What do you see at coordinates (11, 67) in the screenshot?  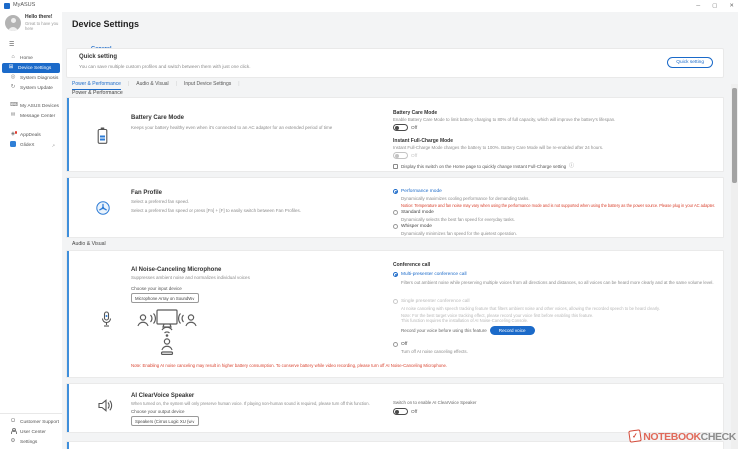 I see `device-settings-icon: ⊞` at bounding box center [11, 67].